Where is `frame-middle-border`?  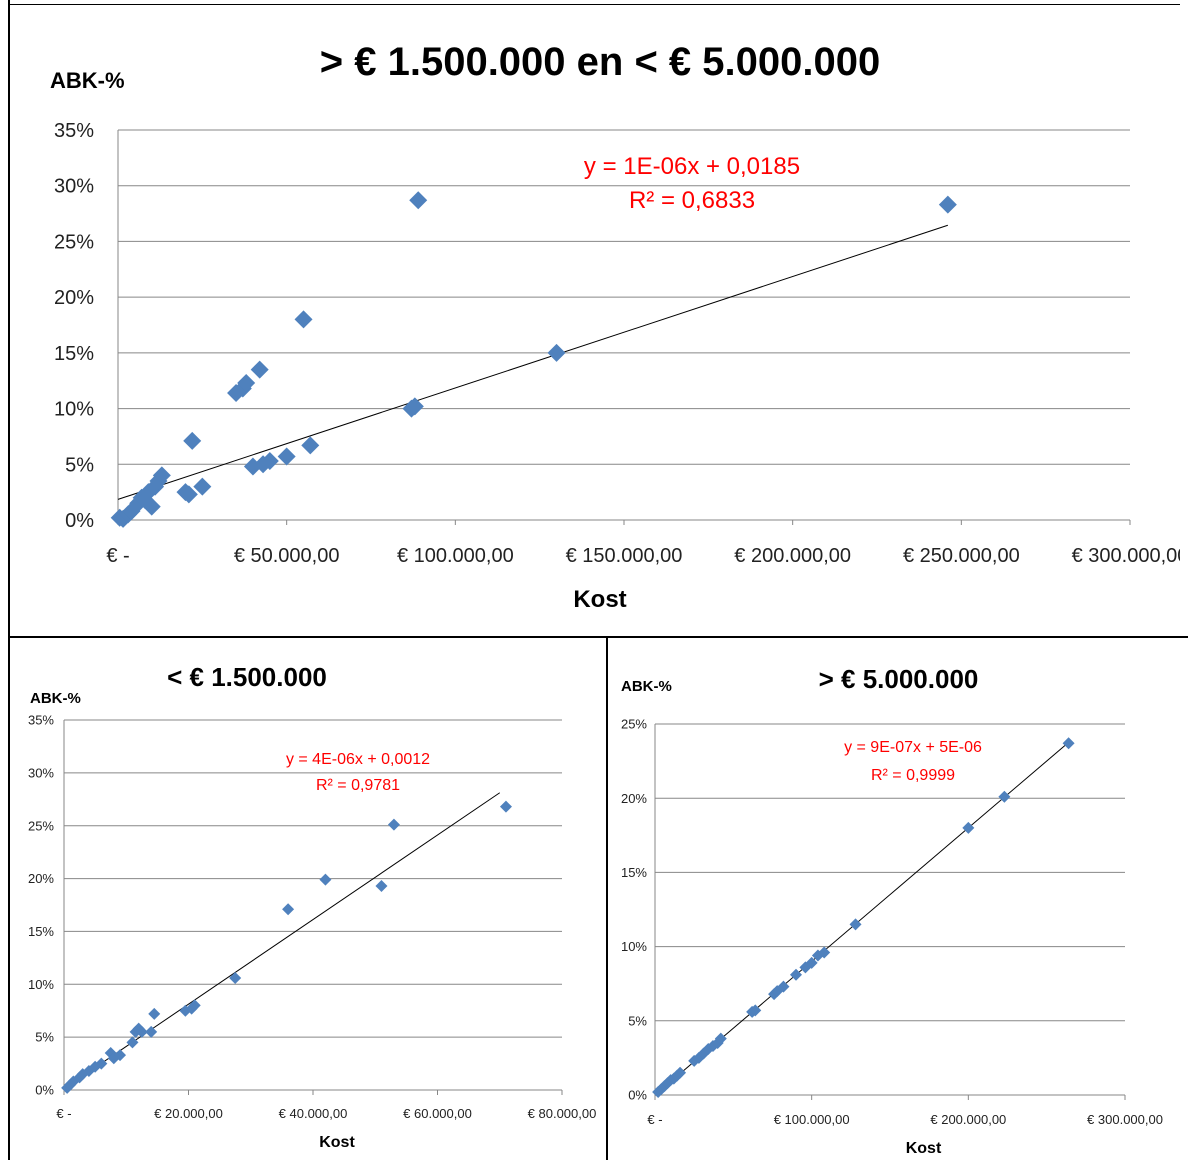 frame-middle-border is located at coordinates (607, 899).